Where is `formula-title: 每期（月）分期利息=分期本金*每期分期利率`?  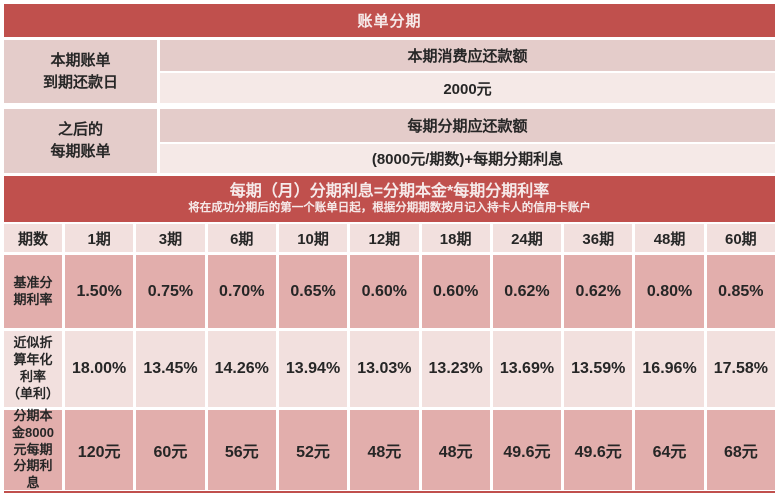 formula-title: 每期（月）分期利息=分期本金*每期分期利率 is located at coordinates (389, 191).